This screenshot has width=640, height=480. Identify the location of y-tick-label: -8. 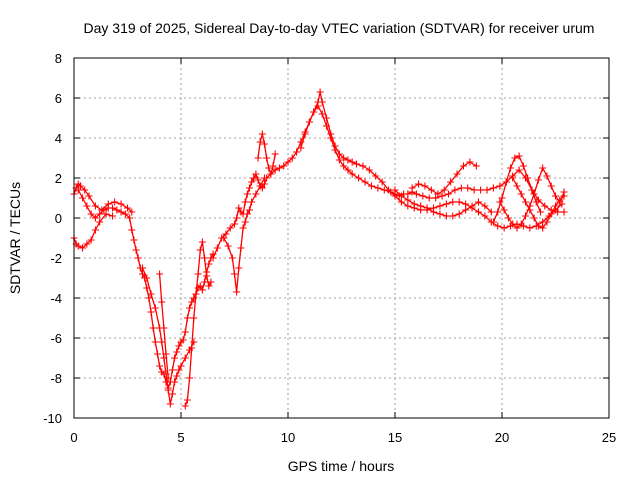
(56, 378).